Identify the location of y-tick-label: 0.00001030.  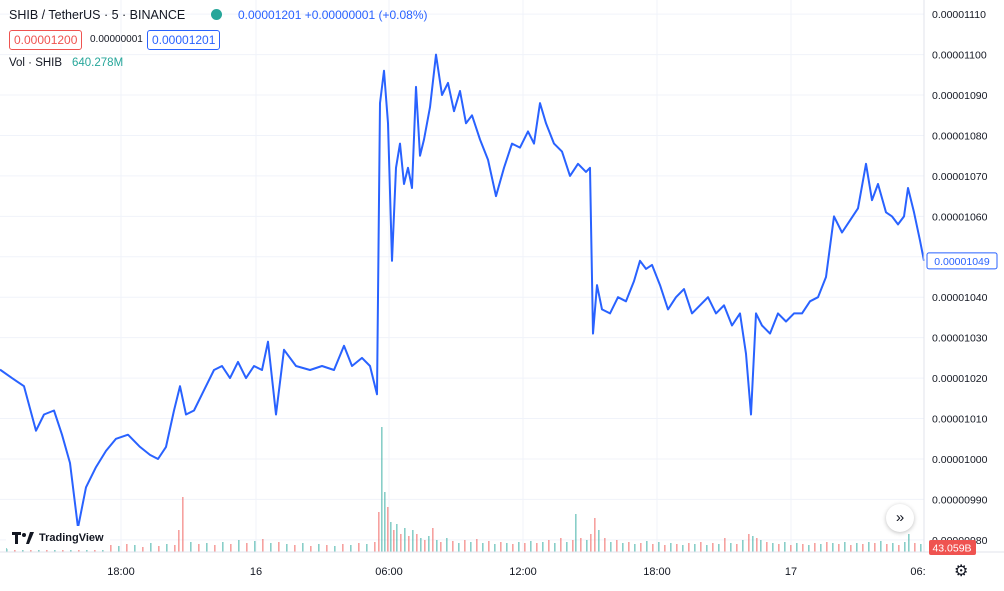
(960, 339).